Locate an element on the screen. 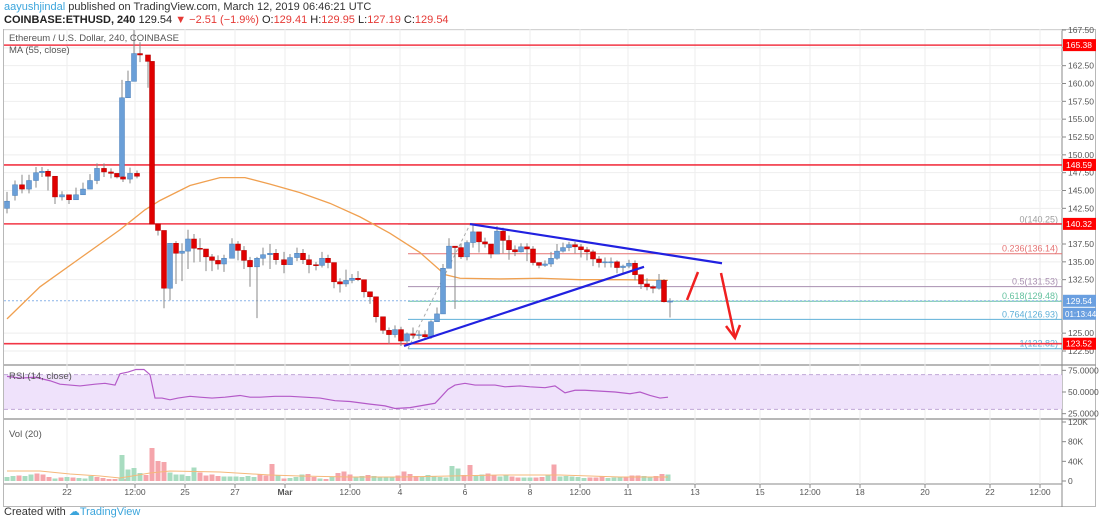 The height and width of the screenshot is (522, 1100). footer: Created with ☁TradingView is located at coordinates (72, 512).